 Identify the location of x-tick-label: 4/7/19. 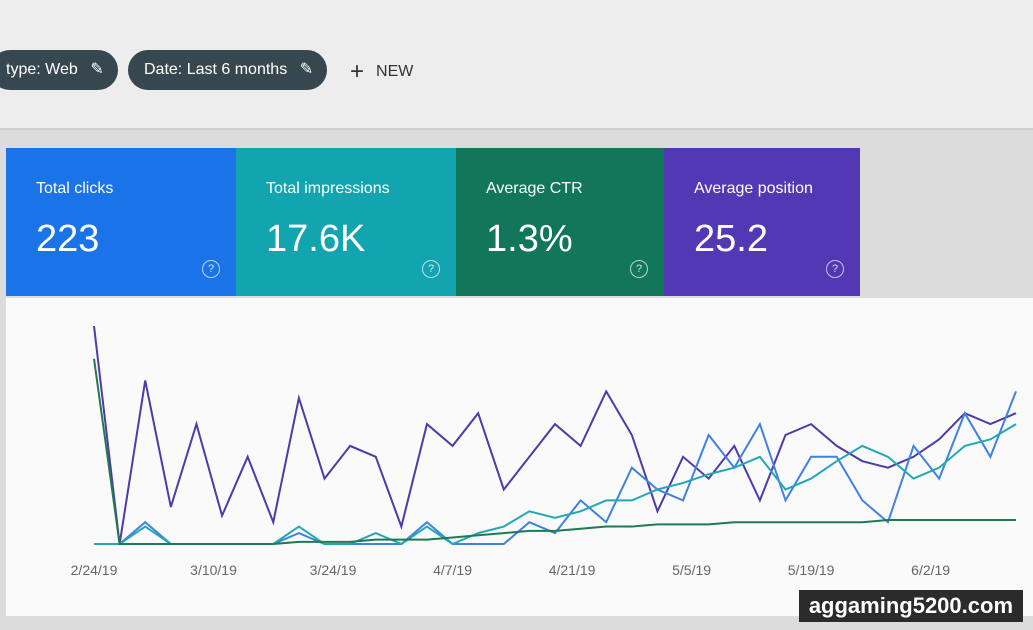
(452, 570).